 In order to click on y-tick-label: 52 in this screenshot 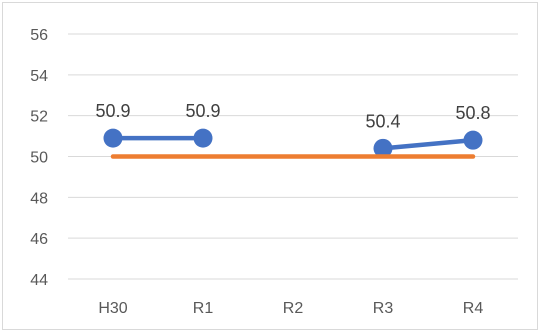, I will do `click(39, 117)`.